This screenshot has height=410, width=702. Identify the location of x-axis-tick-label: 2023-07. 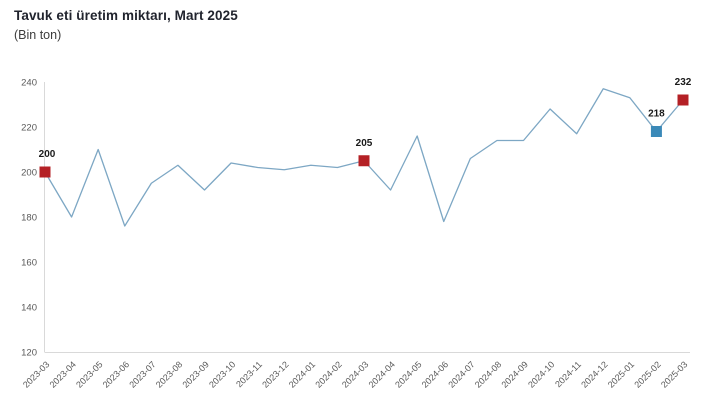
(142, 374).